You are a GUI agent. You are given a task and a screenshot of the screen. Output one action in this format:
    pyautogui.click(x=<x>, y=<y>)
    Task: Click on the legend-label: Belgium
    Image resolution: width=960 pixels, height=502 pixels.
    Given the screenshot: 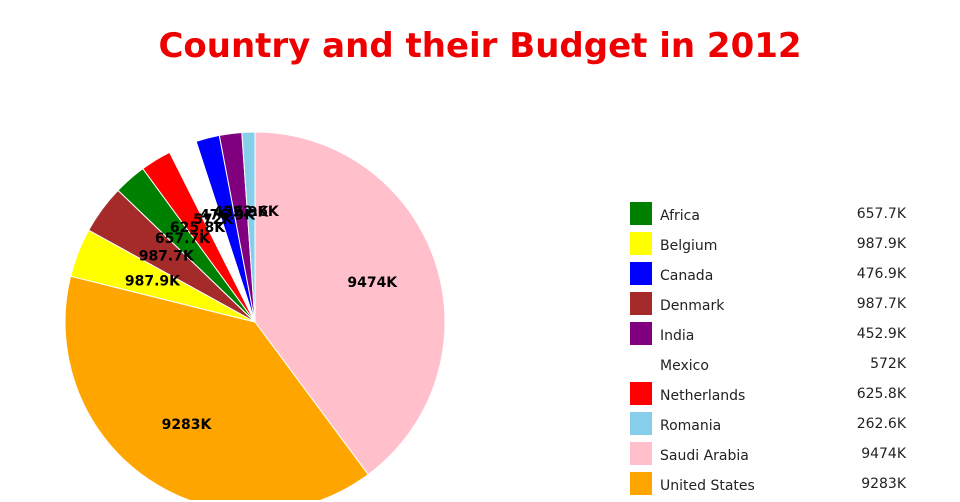 What is the action you would take?
    pyautogui.click(x=689, y=246)
    